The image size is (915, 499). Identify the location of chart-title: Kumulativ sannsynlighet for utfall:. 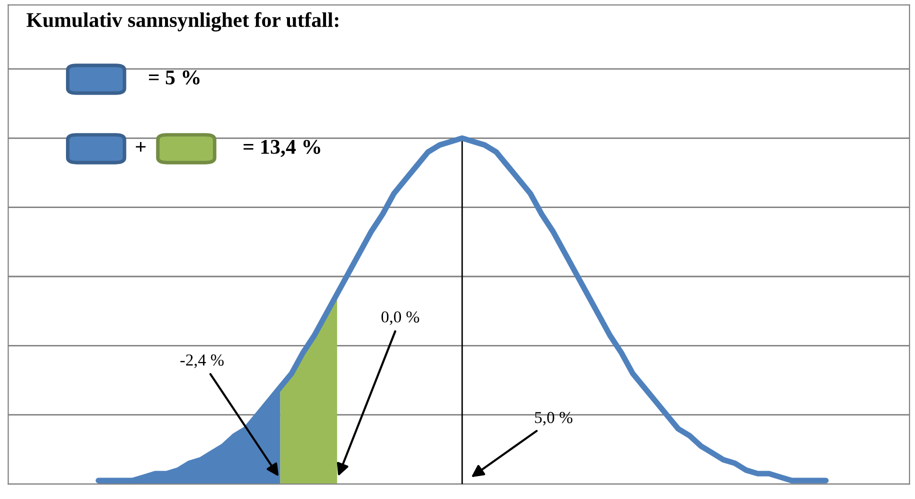
(182, 22).